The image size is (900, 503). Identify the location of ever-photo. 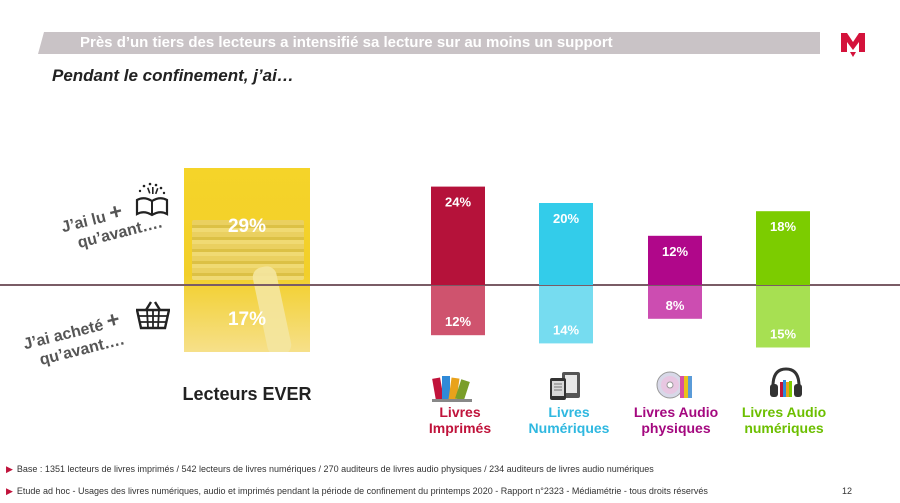
(247, 260).